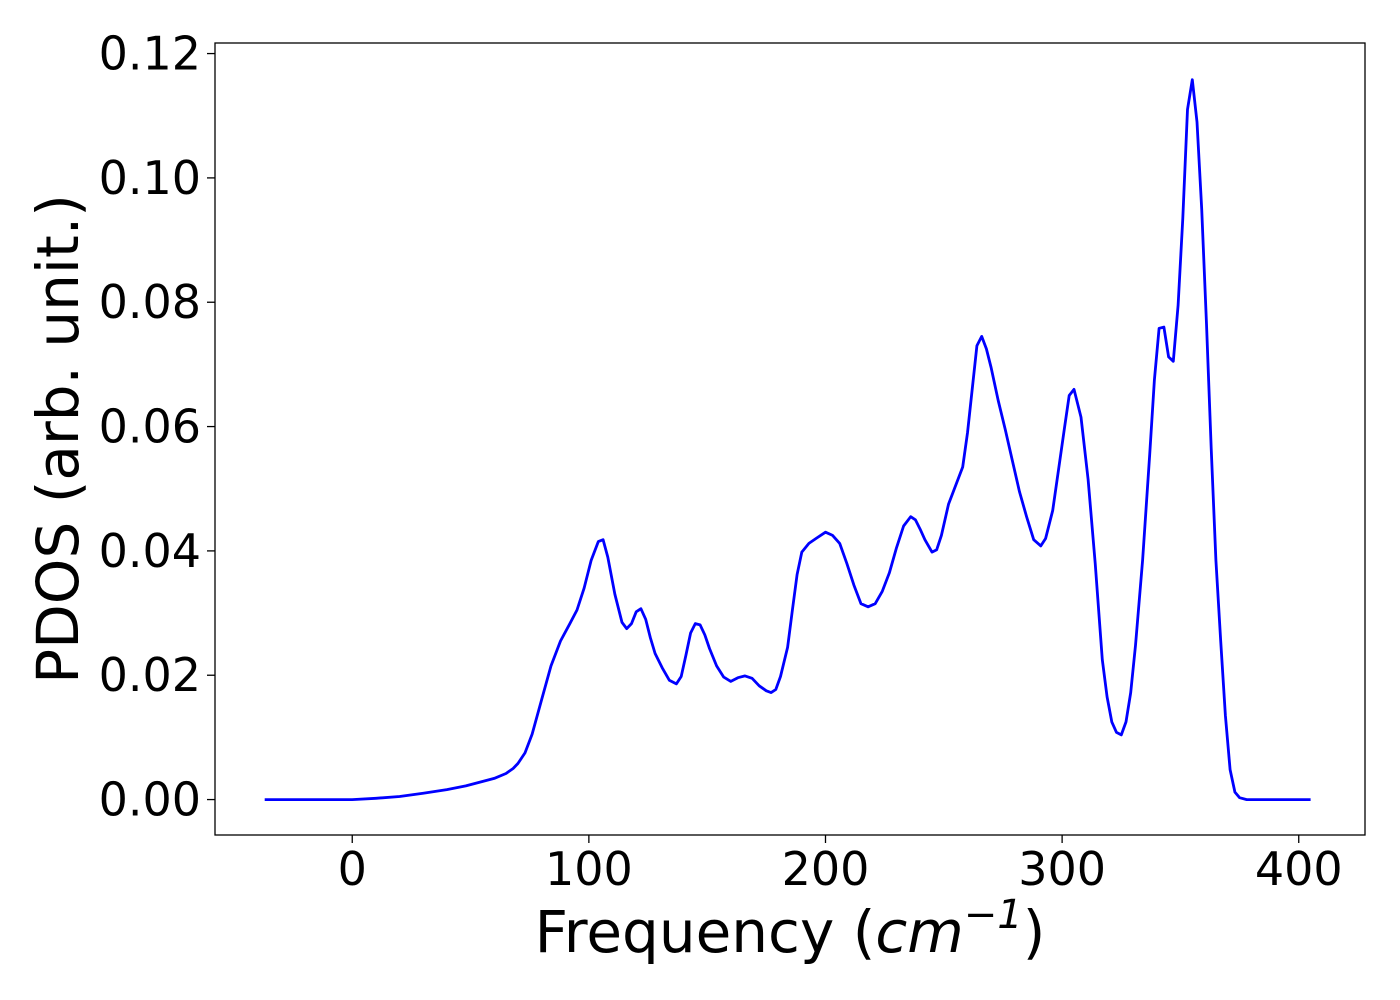 Image resolution: width=1400 pixels, height=1000 pixels. I want to click on x-tick-label: 400, so click(1299, 869).